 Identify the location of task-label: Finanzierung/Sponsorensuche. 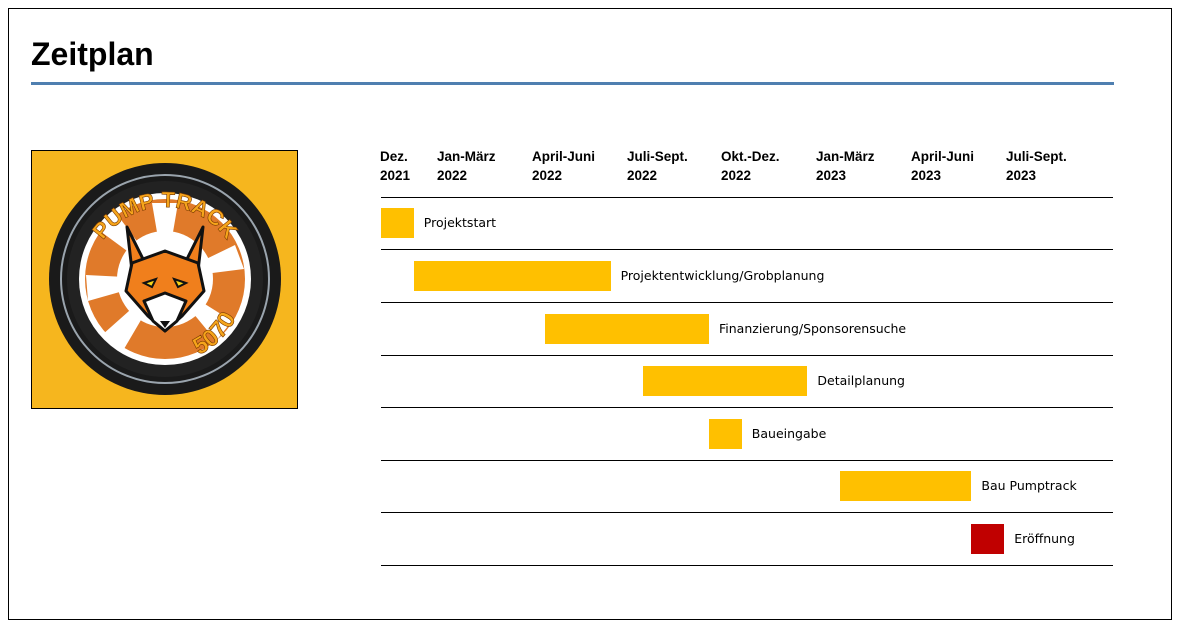
(813, 328).